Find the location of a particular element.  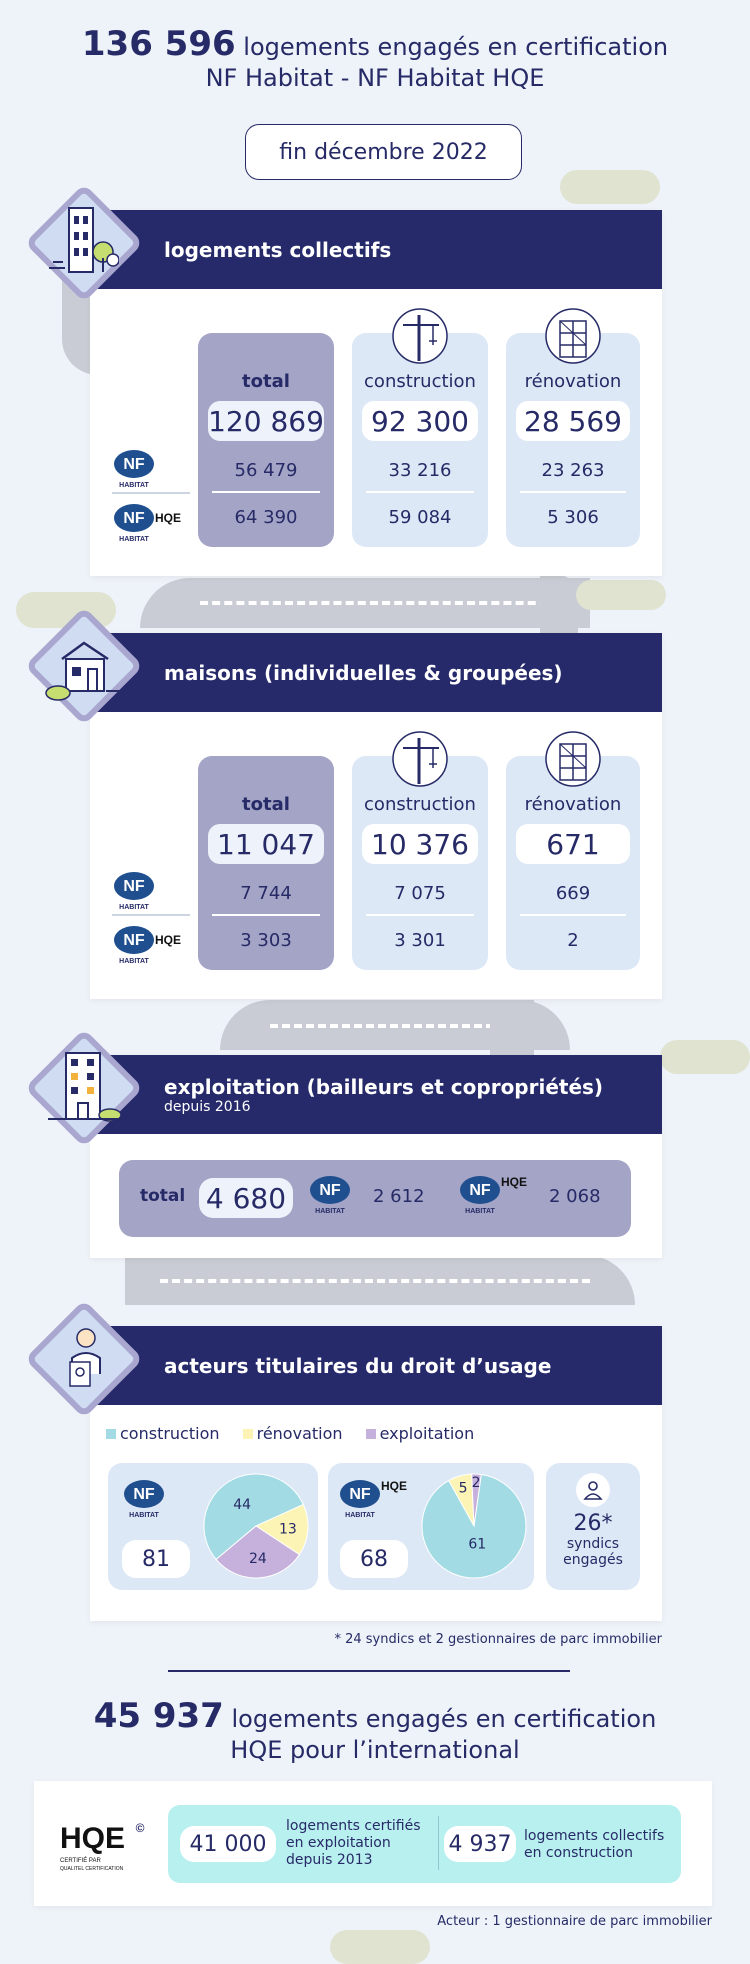

column-big-value: 11 047 is located at coordinates (266, 844).